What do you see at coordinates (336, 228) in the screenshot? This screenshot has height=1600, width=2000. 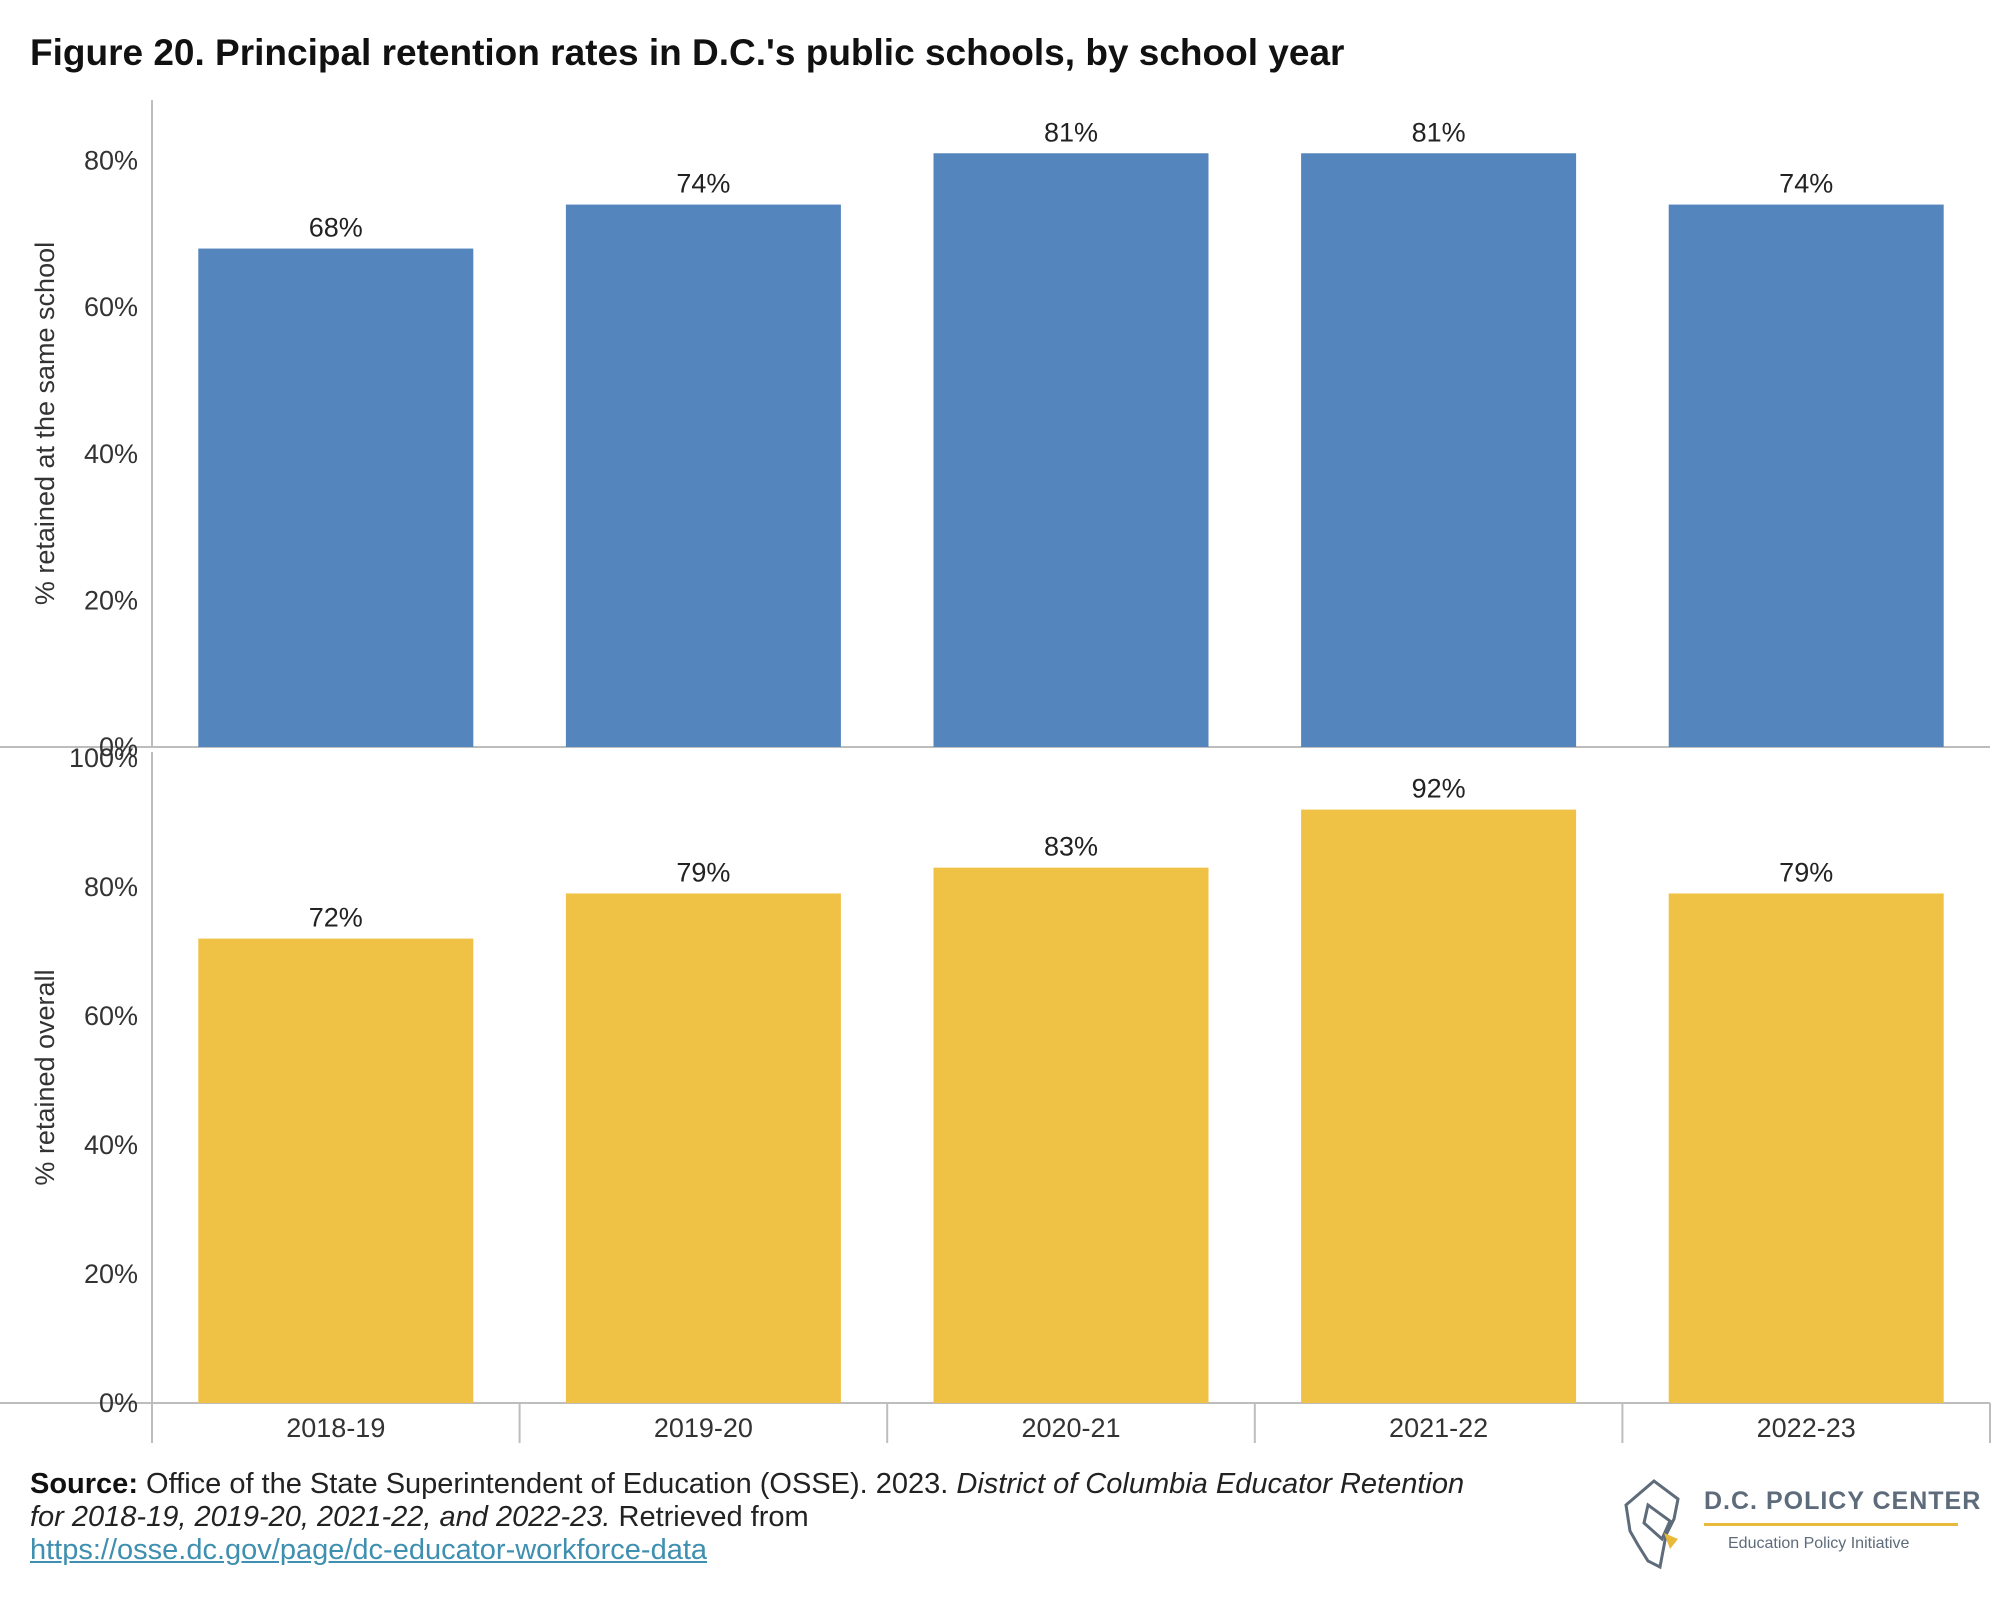 I see `data-label: 68%` at bounding box center [336, 228].